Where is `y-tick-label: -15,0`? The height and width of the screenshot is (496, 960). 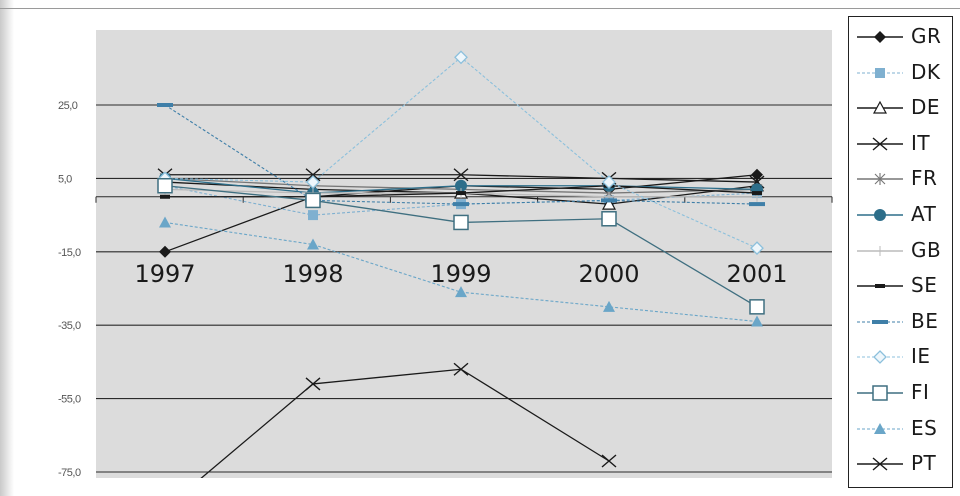 y-tick-label: -15,0 is located at coordinates (69, 253).